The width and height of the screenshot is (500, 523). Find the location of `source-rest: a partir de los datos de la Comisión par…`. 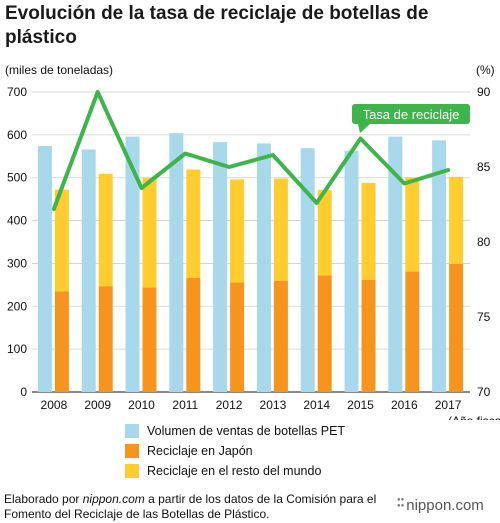

source-rest: a partir de los datos de la Comisión par… is located at coordinates (190, 506).